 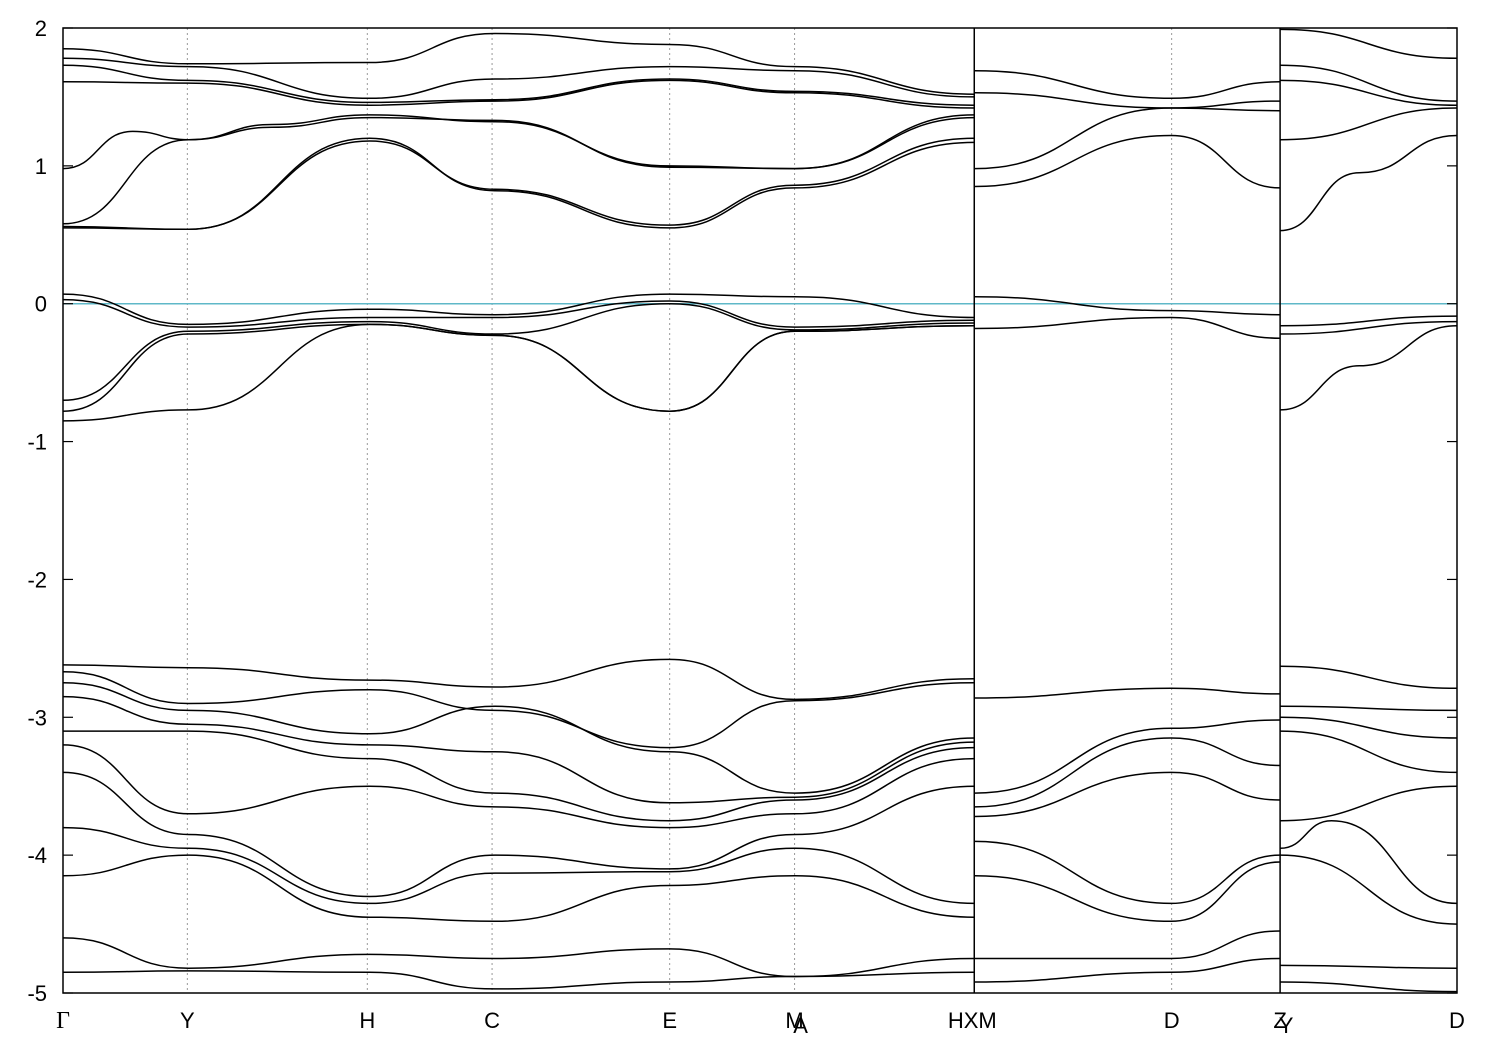 I want to click on kpoint-label: HXM, so click(x=972, y=1020).